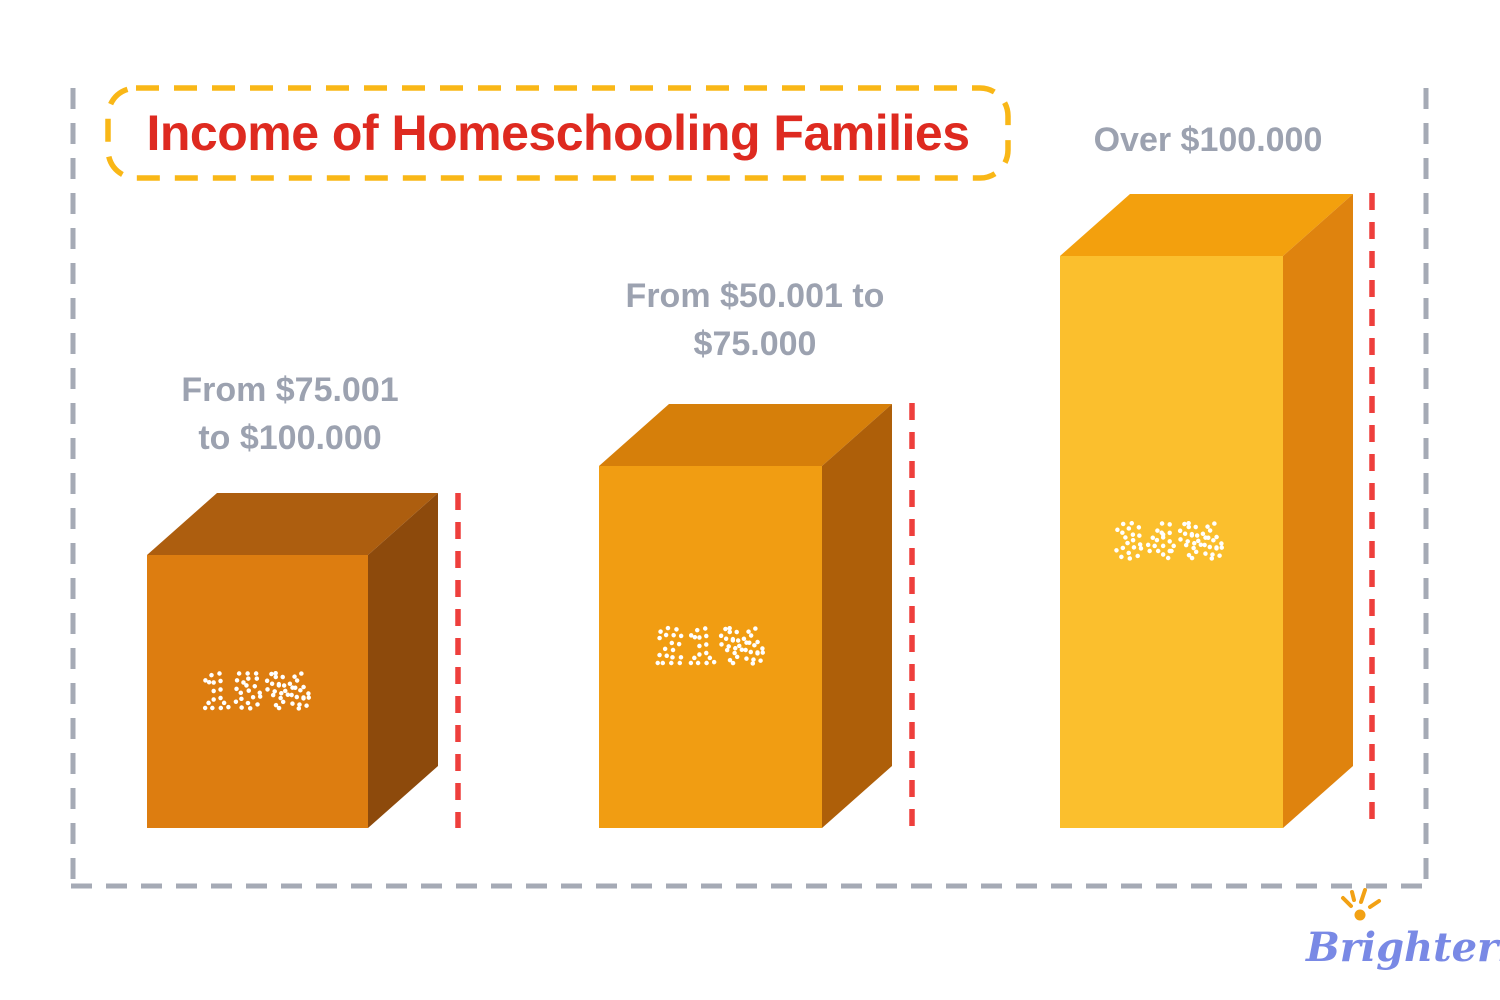 This screenshot has width=1500, height=1000. I want to click on bar-3-value-label: 34%, so click(1171, 541).